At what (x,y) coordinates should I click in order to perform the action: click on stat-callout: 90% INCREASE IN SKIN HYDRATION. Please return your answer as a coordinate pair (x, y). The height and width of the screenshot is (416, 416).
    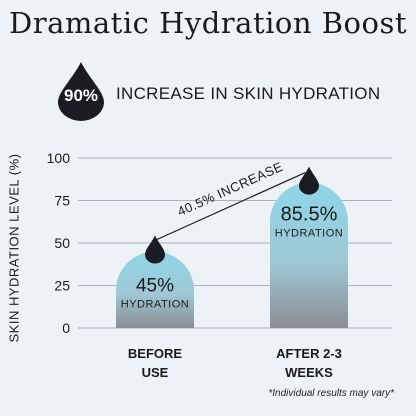
    Looking at the image, I should click on (226, 92).